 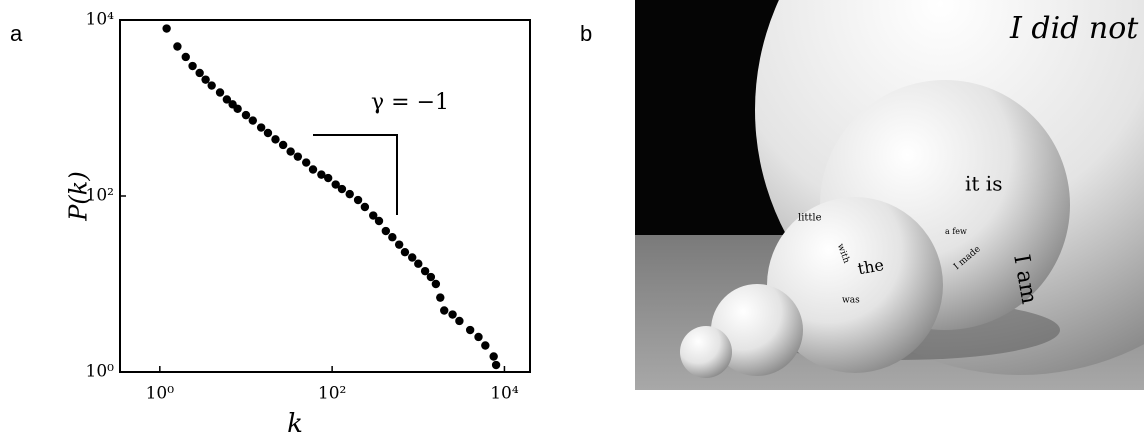 What do you see at coordinates (160, 394) in the screenshot?
I see `x-tick-label: 10⁰` at bounding box center [160, 394].